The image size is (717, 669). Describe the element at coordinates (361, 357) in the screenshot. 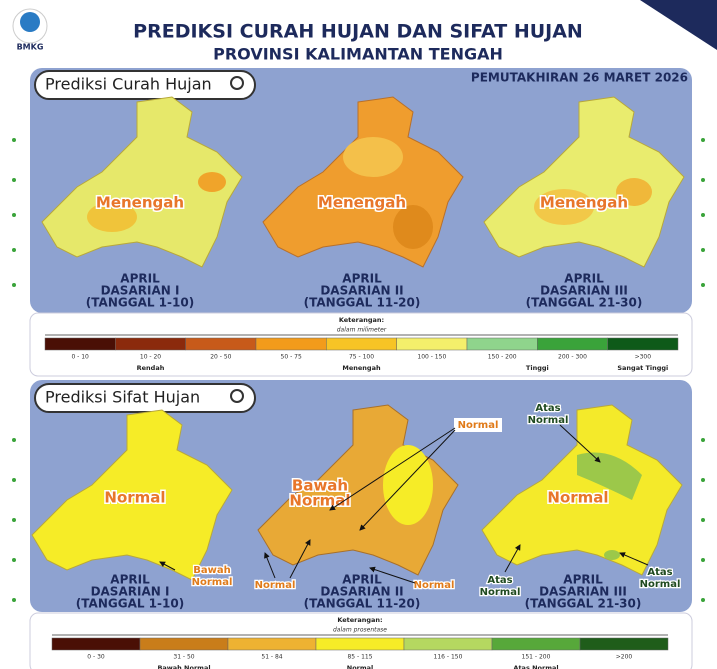

I see `legend-item: 75 - 100` at that location.